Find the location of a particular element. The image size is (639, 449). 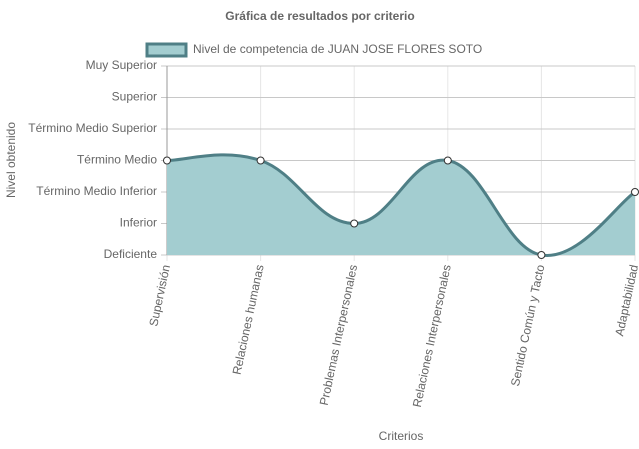

x-tick-label: Sentido Común y Tacto is located at coordinates (528, 325).